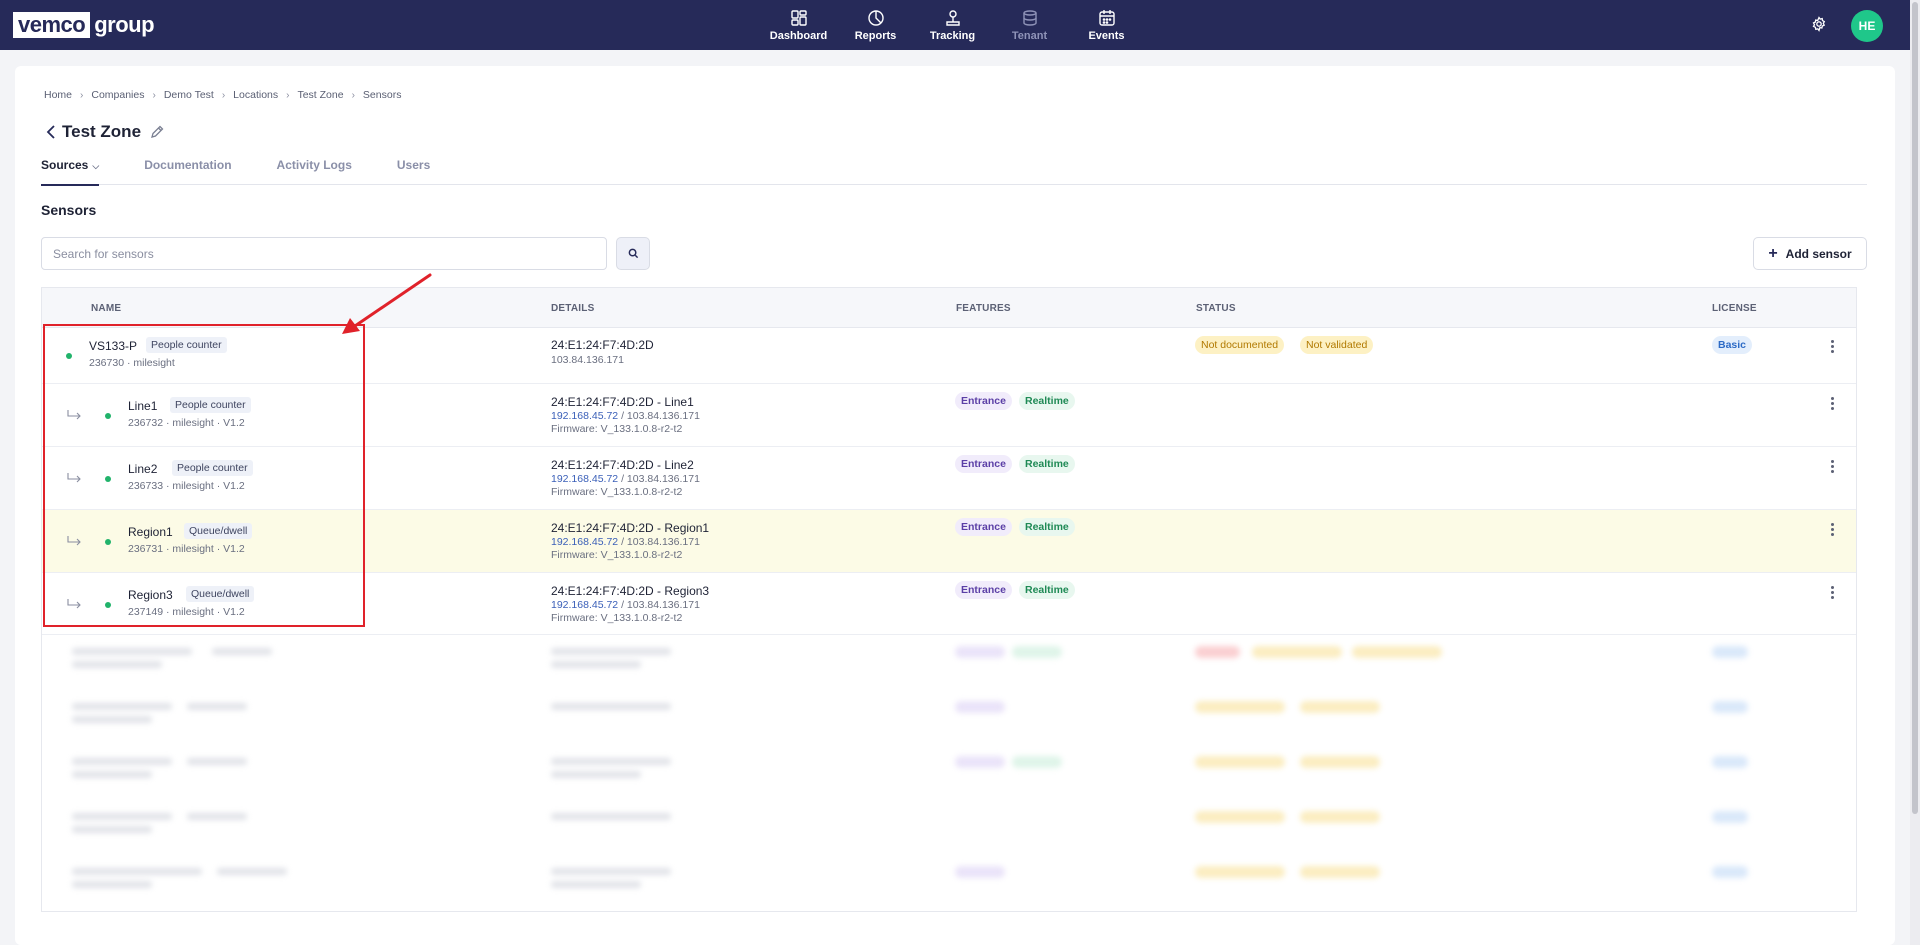 This screenshot has height=945, width=1920. What do you see at coordinates (69, 210) in the screenshot?
I see `section-title: Sensors` at bounding box center [69, 210].